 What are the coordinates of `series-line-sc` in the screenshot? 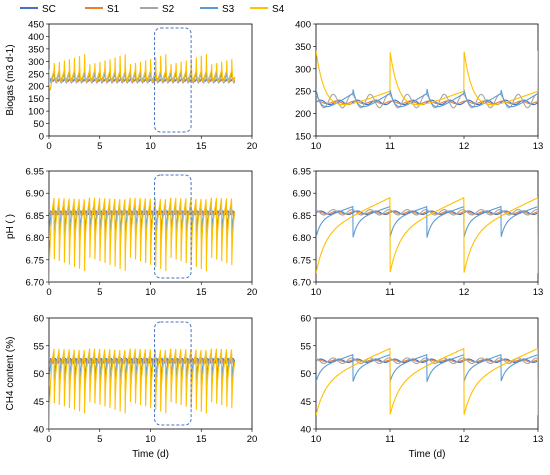 It's located at (427, 102).